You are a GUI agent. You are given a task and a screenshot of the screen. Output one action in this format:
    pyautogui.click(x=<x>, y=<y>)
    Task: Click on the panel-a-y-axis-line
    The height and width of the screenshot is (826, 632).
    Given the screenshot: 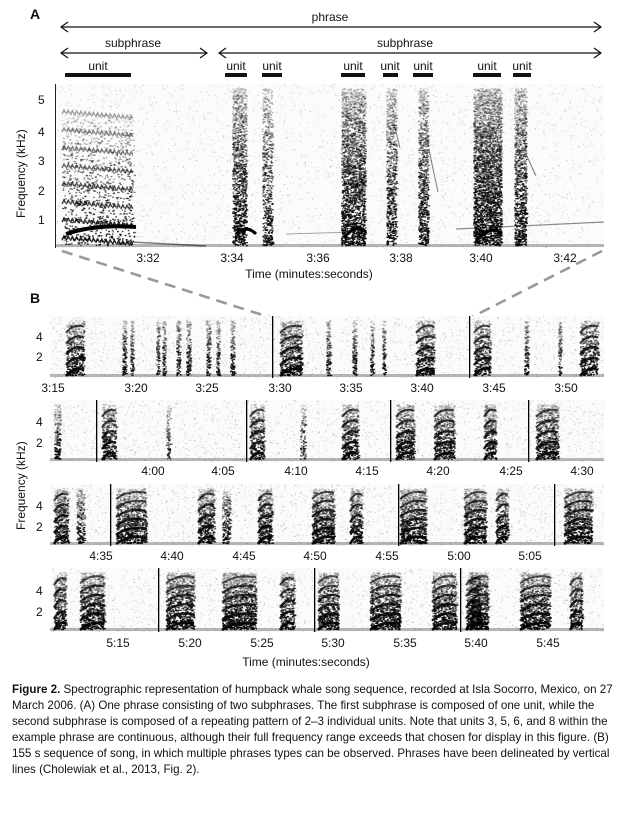 What is the action you would take?
    pyautogui.click(x=55, y=166)
    